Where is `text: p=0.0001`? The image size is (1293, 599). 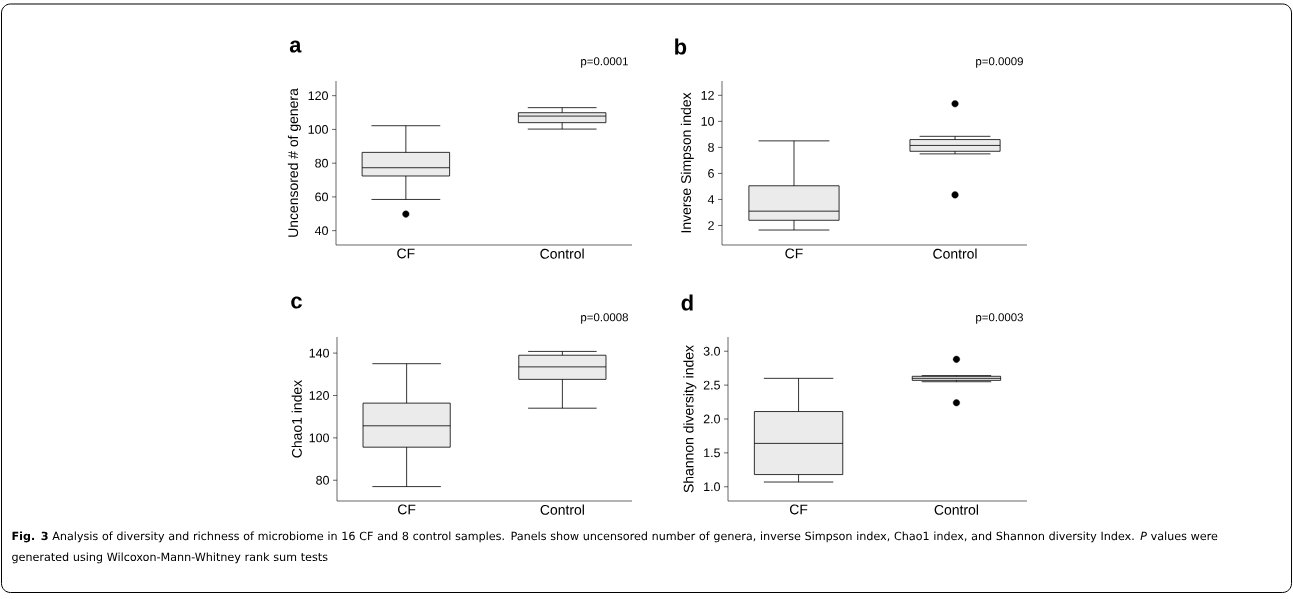
text: p=0.0001 is located at coordinates (604, 62).